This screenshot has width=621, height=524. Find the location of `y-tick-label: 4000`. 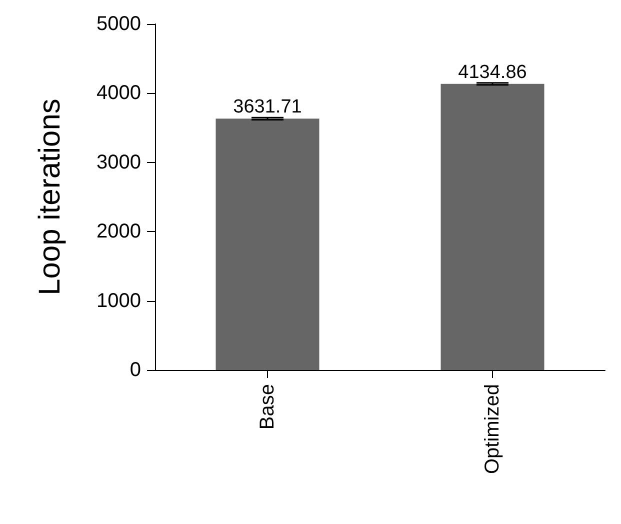

y-tick-label: 4000 is located at coordinates (118, 93).